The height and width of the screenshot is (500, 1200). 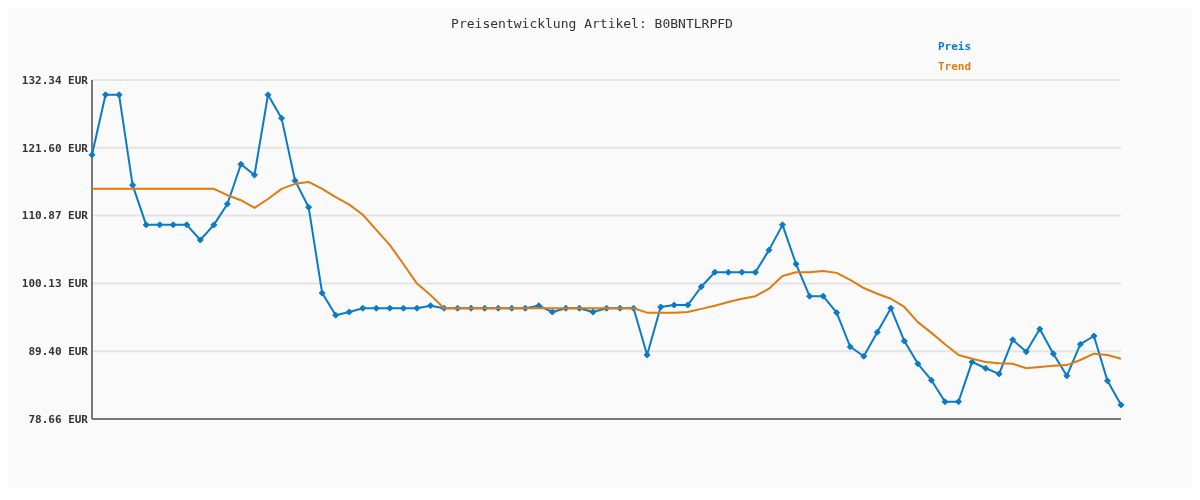 I want to click on y-tick-label: 132.34 EUR, so click(x=55, y=80).